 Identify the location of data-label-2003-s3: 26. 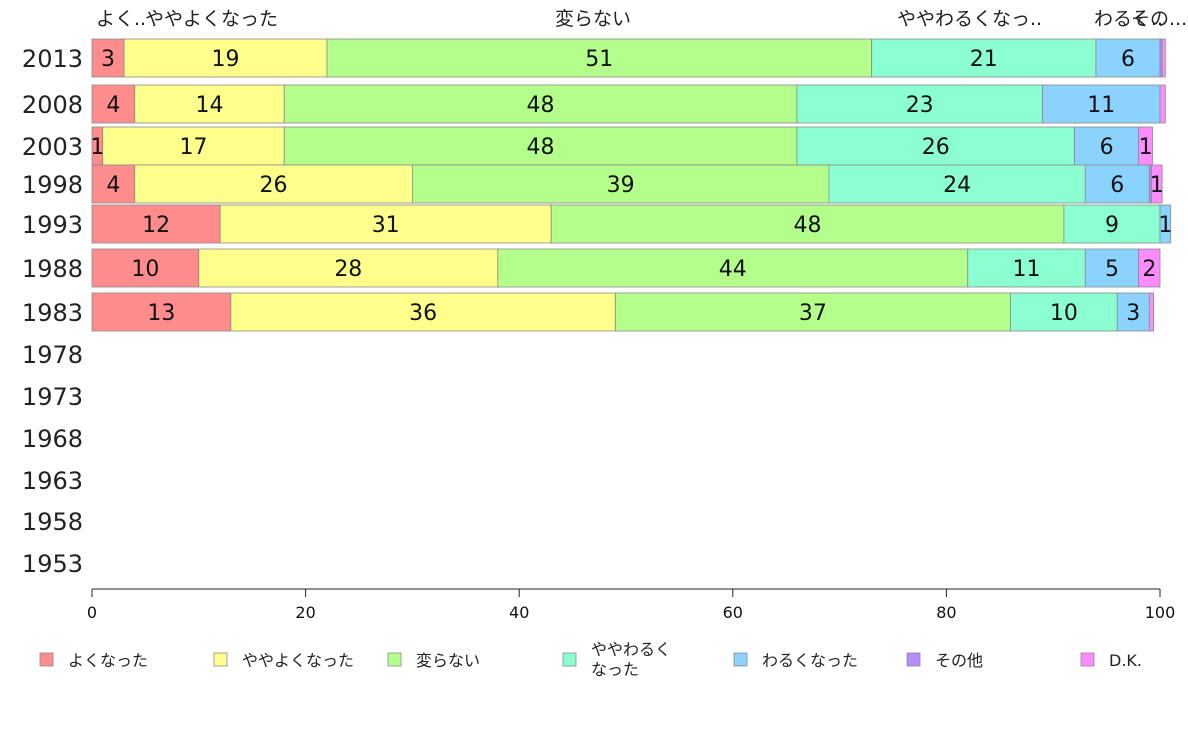
(936, 147).